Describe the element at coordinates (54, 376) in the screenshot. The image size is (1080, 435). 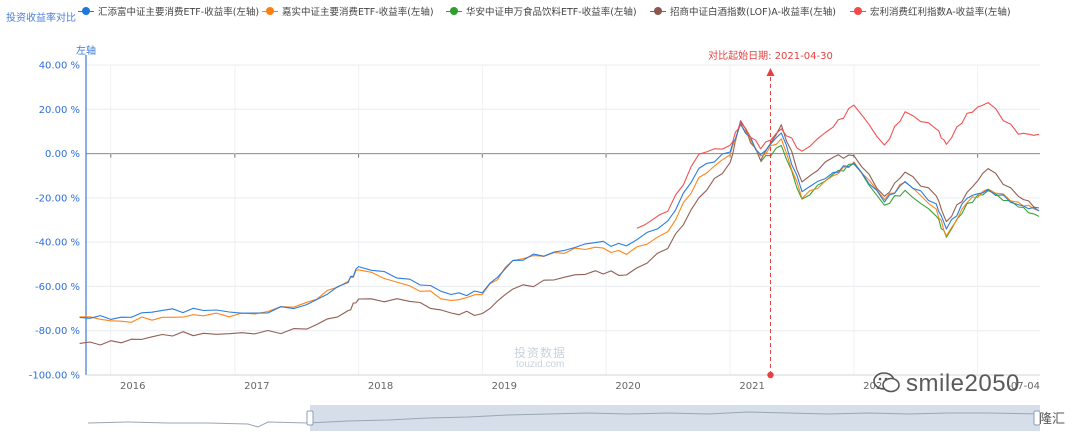
I see `y-tick-label: -100.00 %` at that location.